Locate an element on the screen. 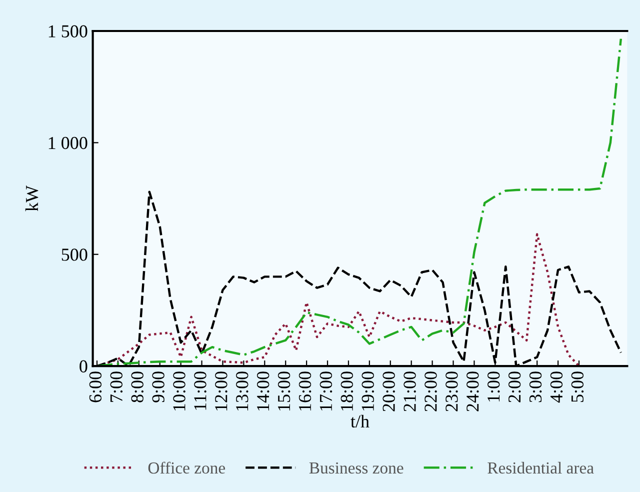 The image size is (640, 492). y-tick-label: 500 is located at coordinates (75, 254).